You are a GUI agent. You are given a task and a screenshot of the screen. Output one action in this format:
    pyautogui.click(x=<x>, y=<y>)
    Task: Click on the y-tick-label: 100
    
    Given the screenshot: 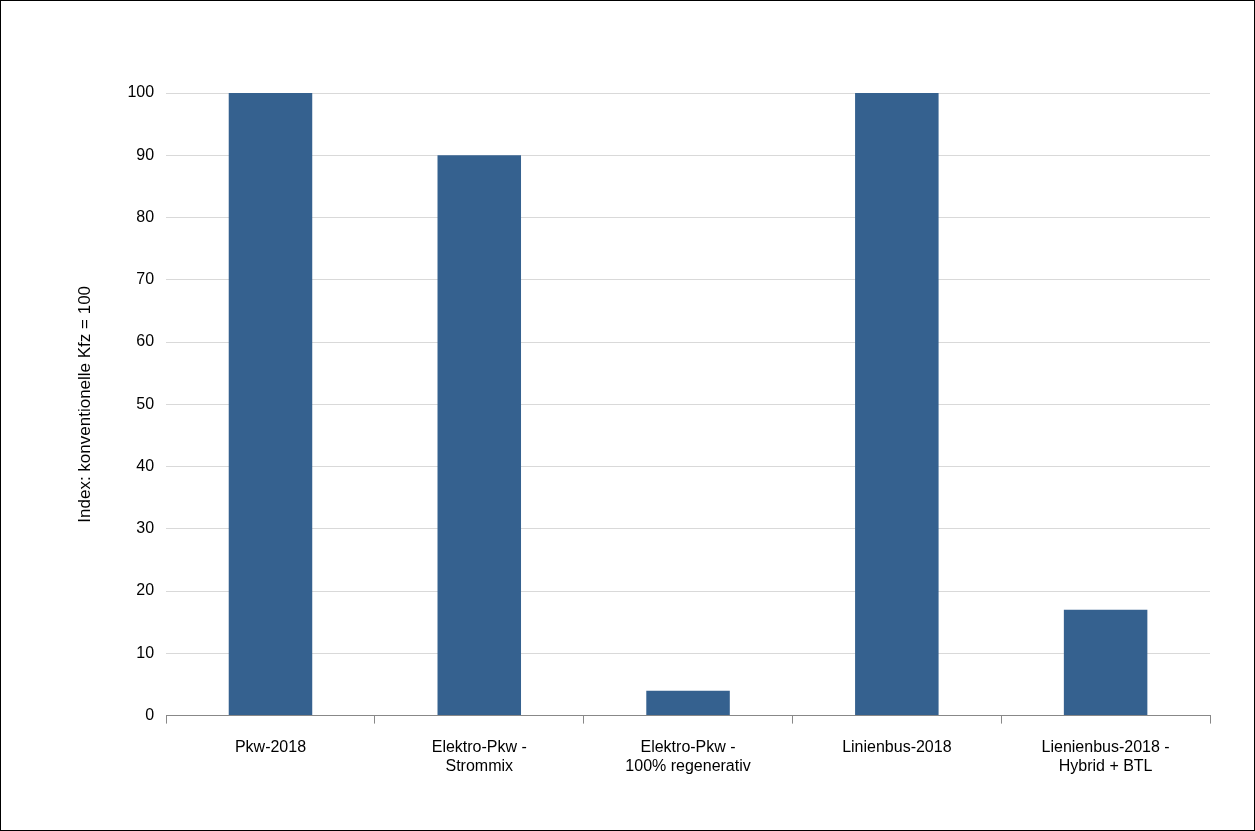 What is the action you would take?
    pyautogui.click(x=141, y=92)
    